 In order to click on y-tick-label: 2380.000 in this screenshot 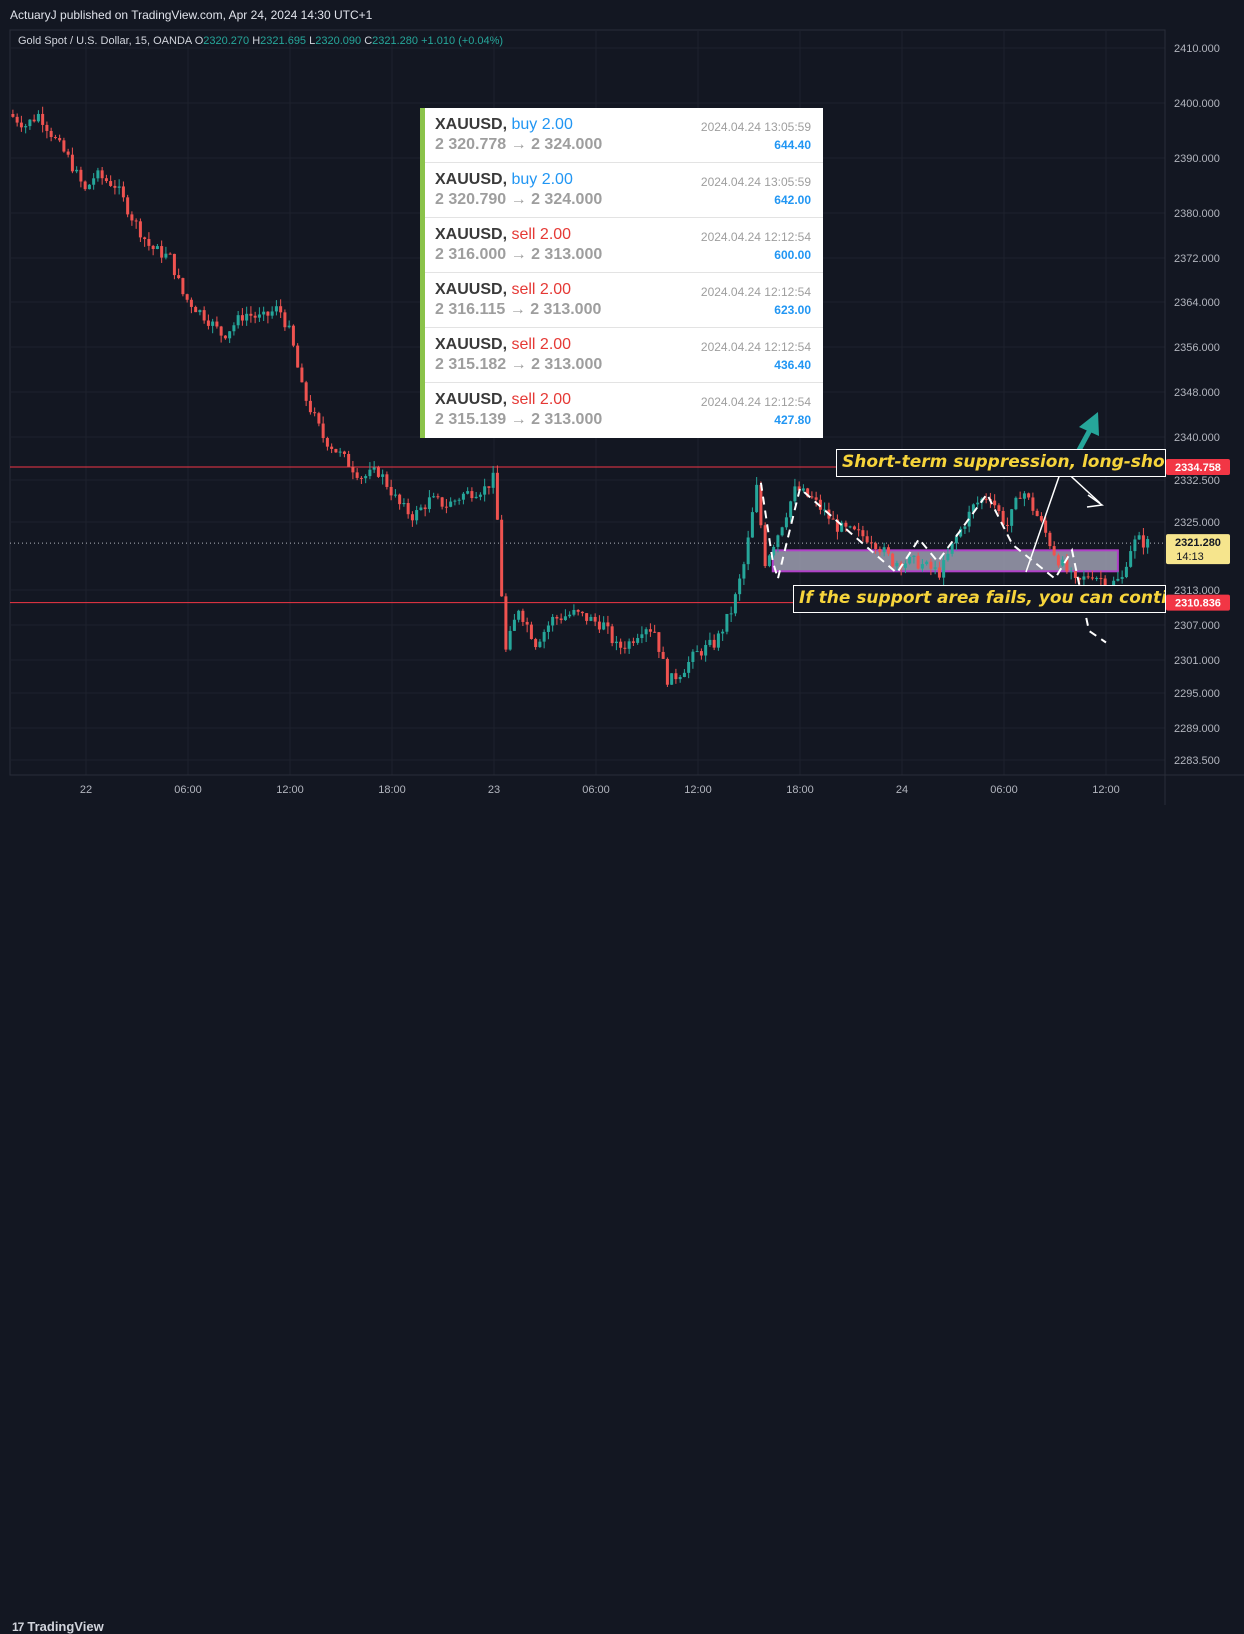, I will do `click(1197, 214)`.